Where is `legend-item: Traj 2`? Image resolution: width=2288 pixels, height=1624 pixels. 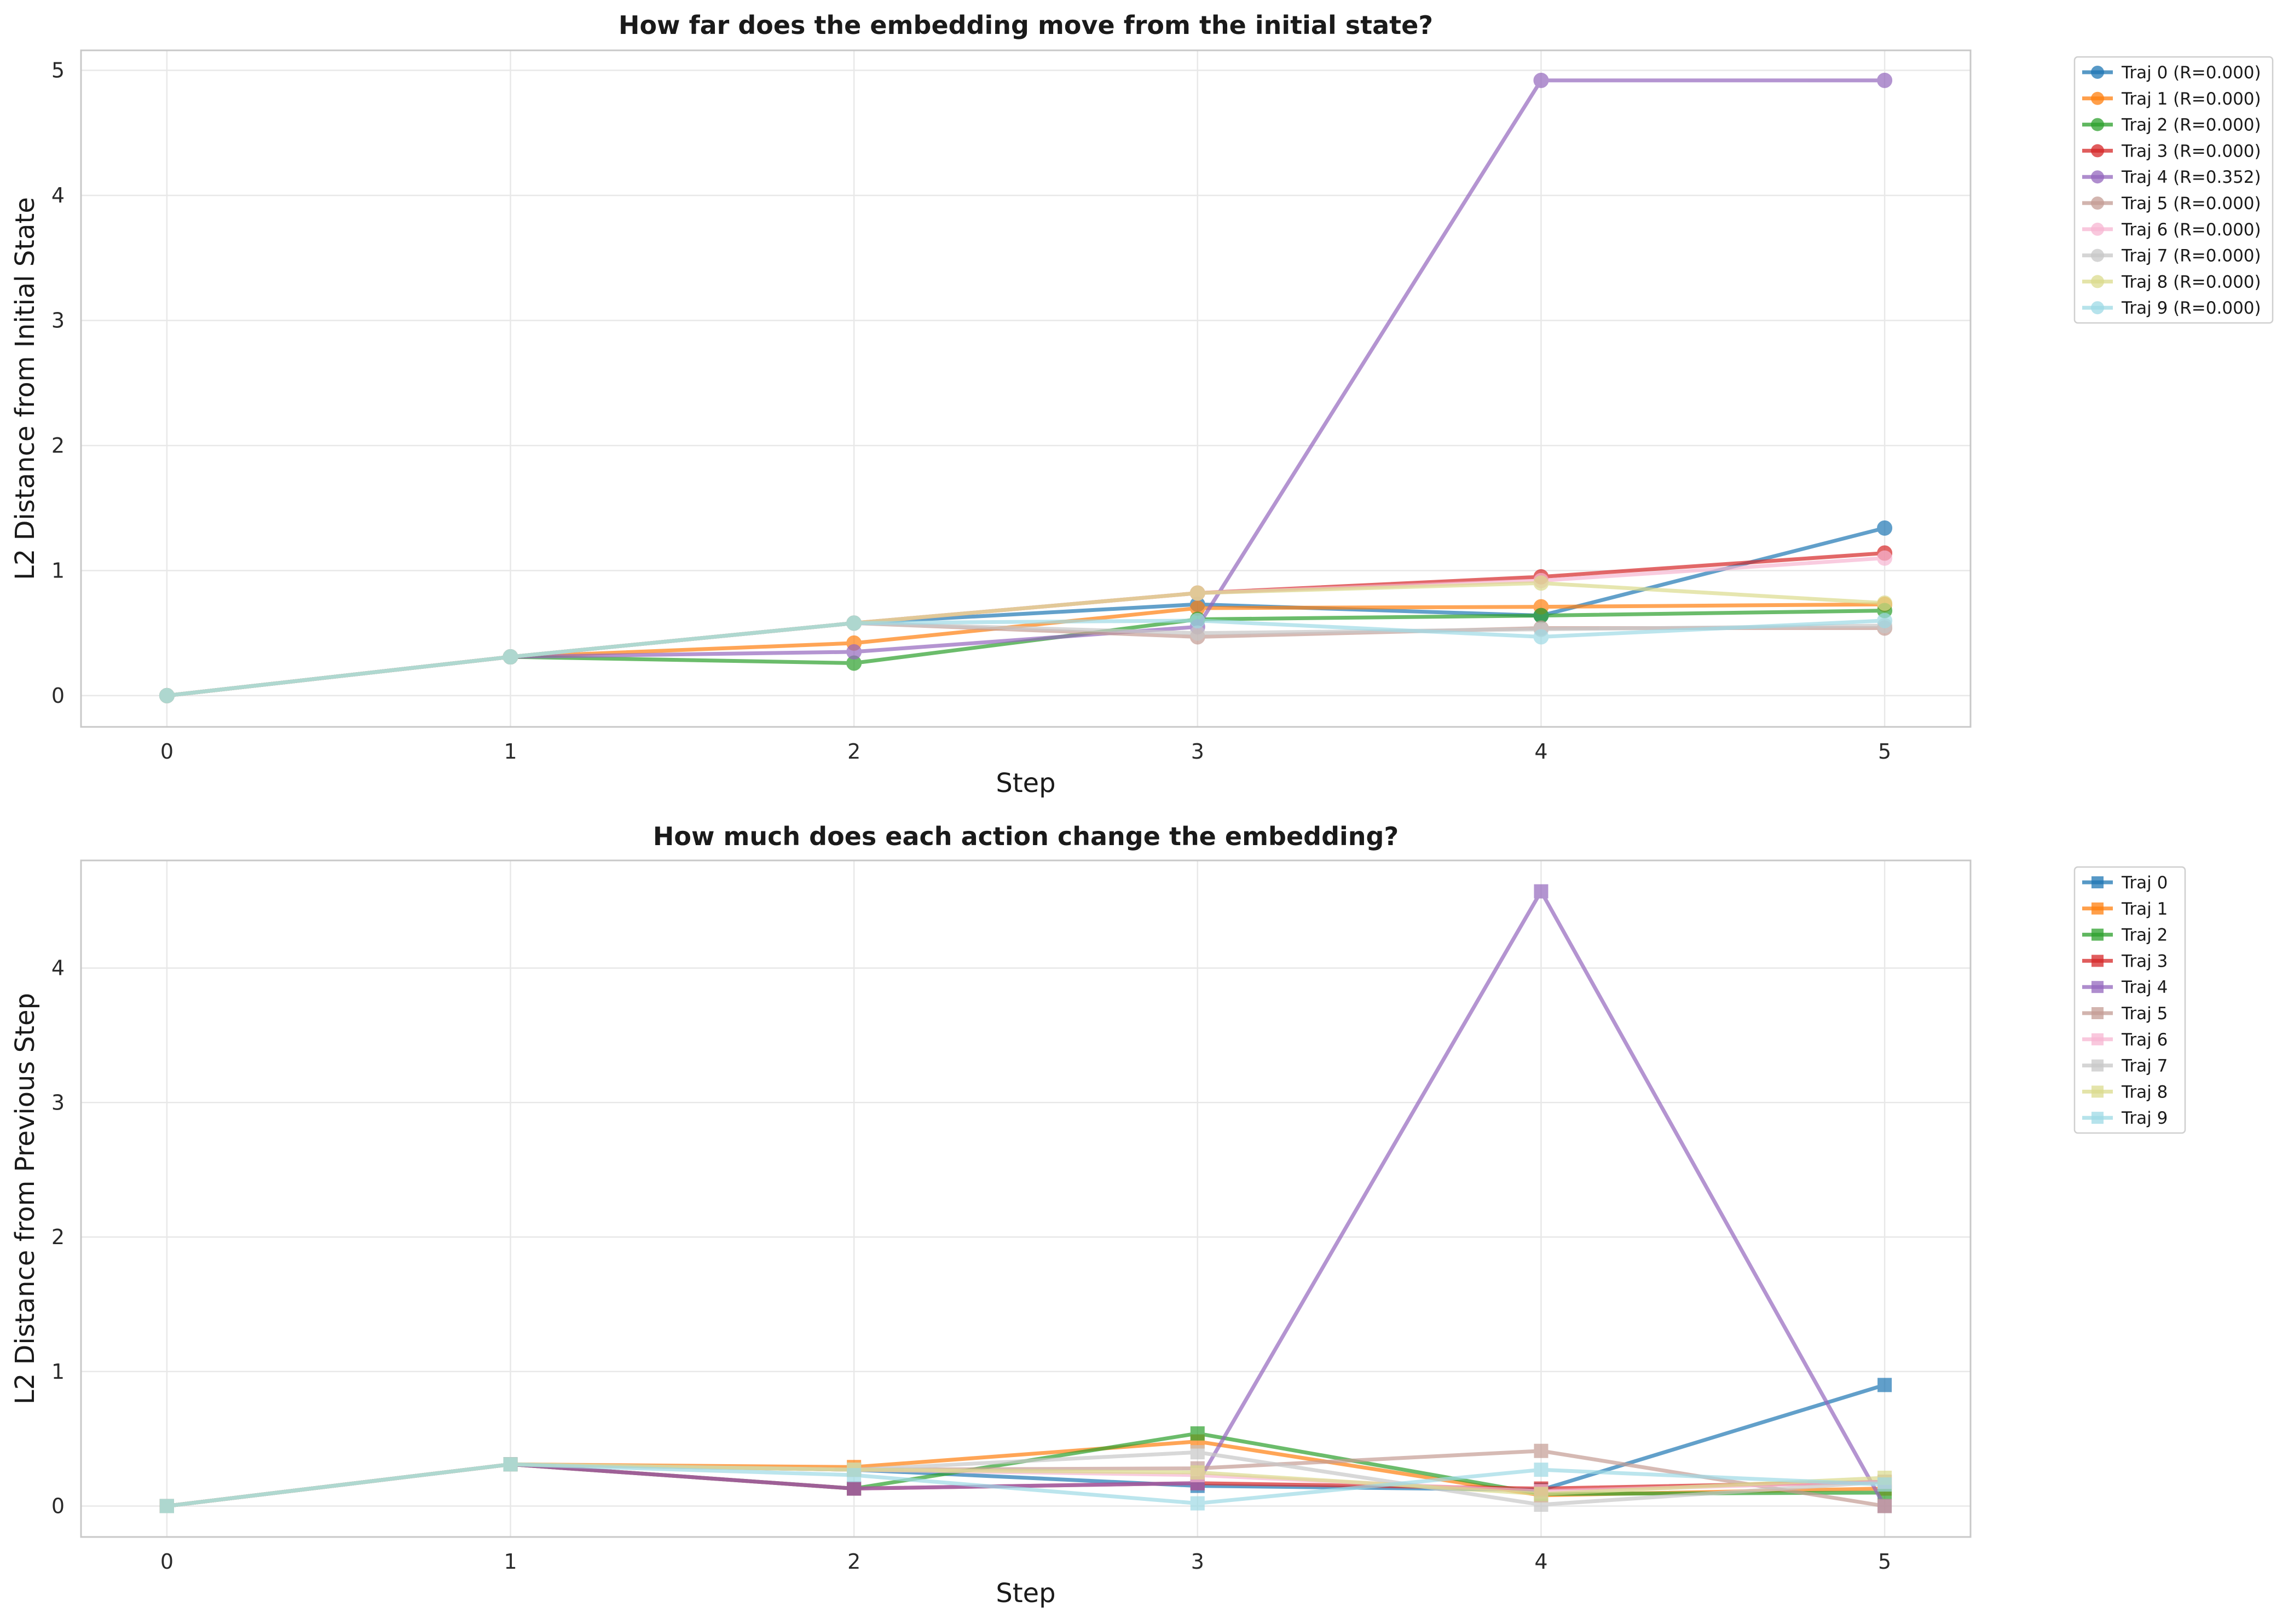 legend-item: Traj 2 is located at coordinates (2125, 935).